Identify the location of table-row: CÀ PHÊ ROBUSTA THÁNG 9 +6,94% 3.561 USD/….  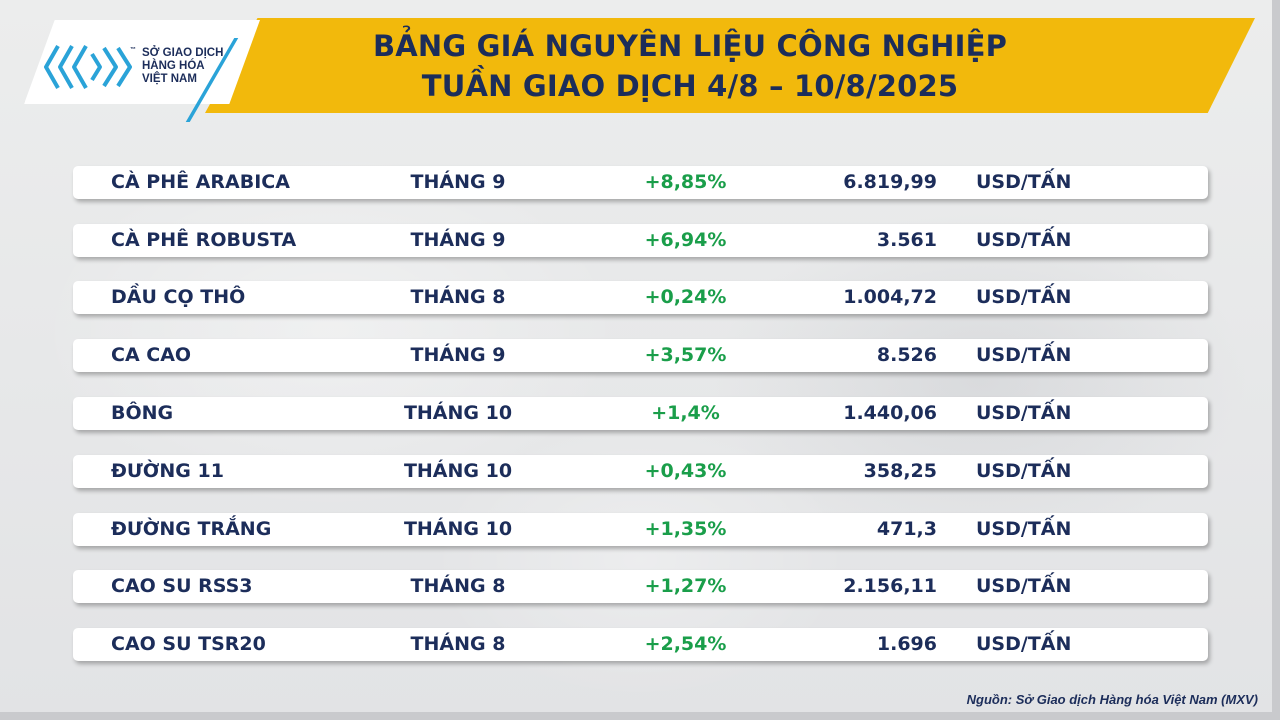
(640, 240).